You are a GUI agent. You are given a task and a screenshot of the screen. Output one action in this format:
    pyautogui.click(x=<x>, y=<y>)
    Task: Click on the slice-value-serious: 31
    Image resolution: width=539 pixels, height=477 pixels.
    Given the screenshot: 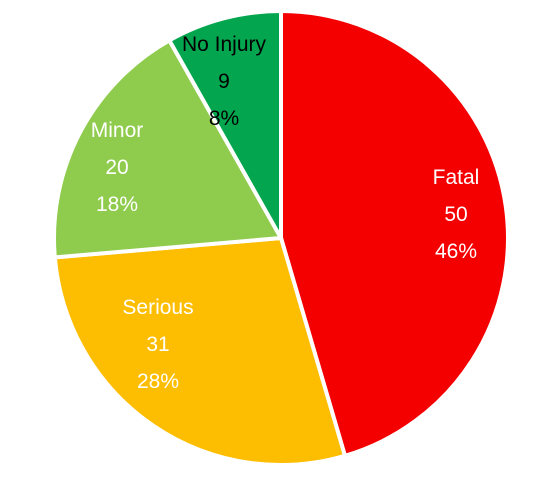 What is the action you would take?
    pyautogui.click(x=157, y=344)
    